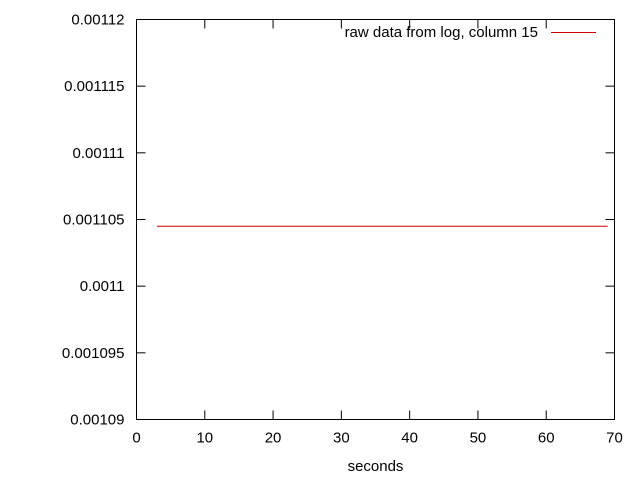 The height and width of the screenshot is (480, 640). I want to click on y-tick-label-6: 0.00112, so click(97, 20).